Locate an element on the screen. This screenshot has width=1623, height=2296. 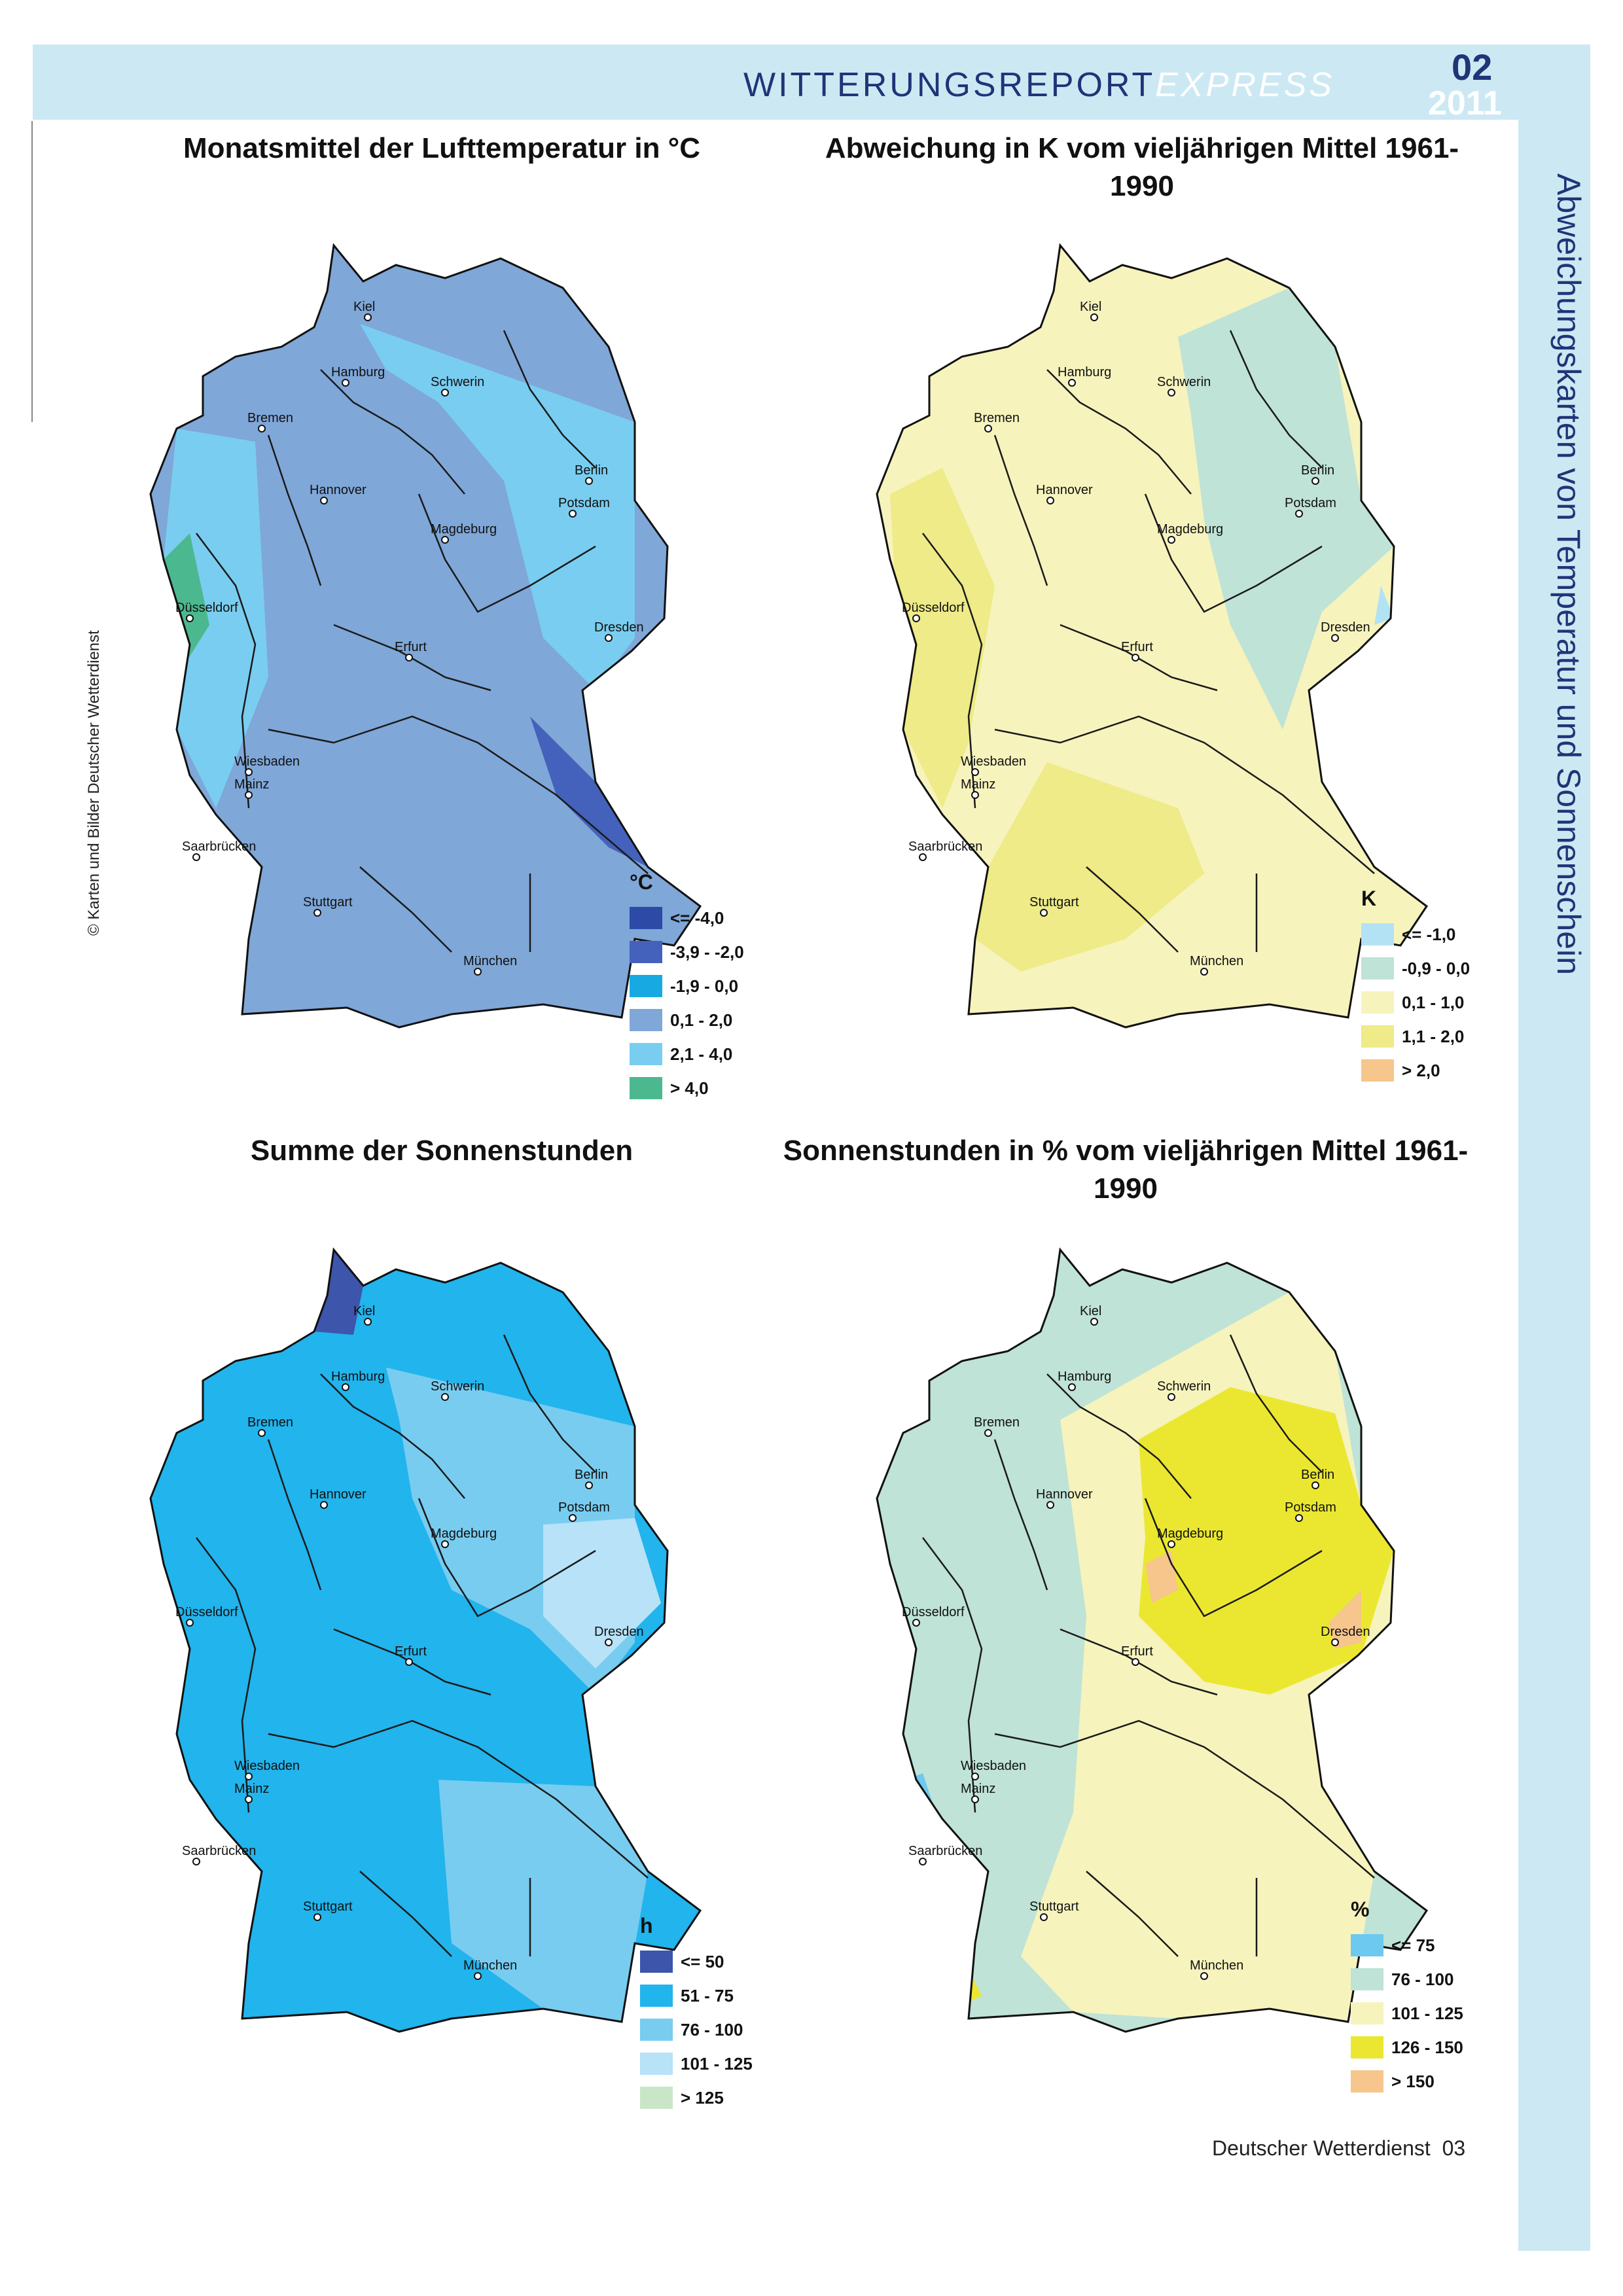
margin-line is located at coordinates (32, 271).